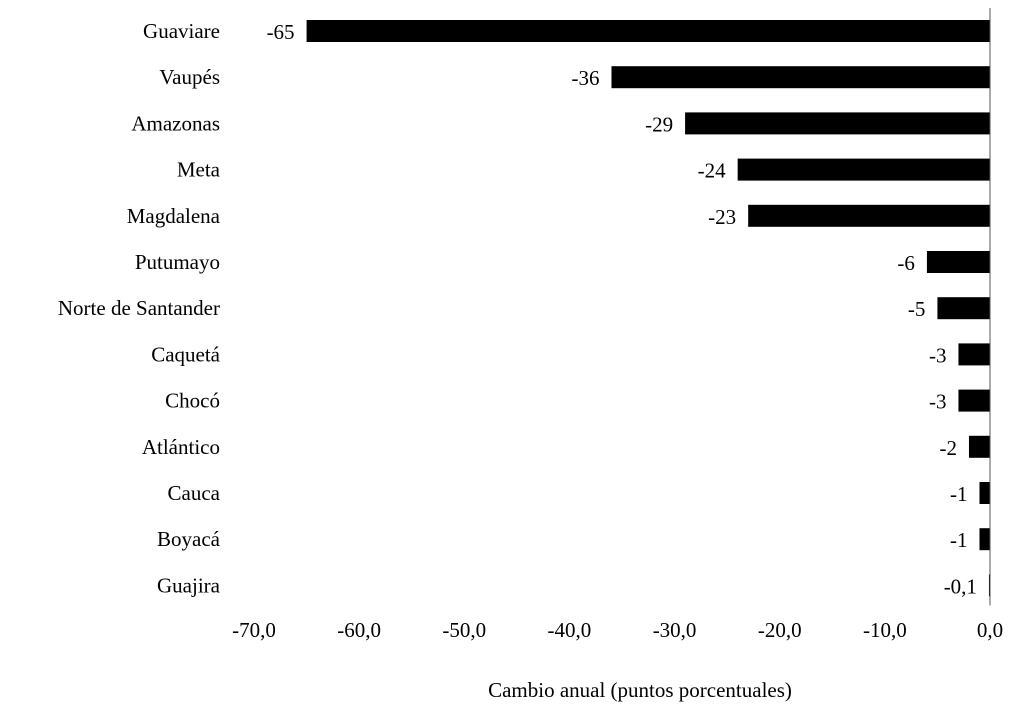  What do you see at coordinates (281, 32) in the screenshot?
I see `data-label: -65` at bounding box center [281, 32].